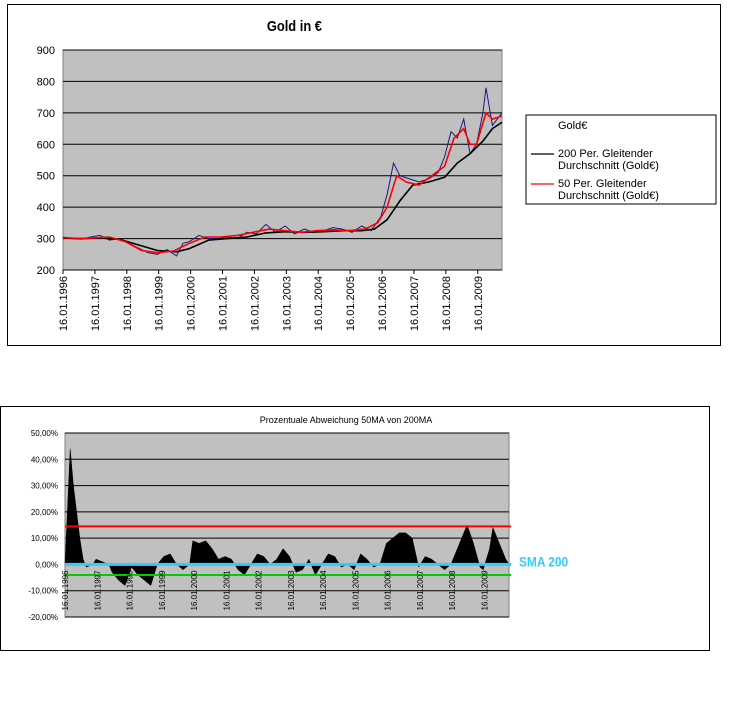  I want to click on legend-label: Gold€, so click(572, 126).